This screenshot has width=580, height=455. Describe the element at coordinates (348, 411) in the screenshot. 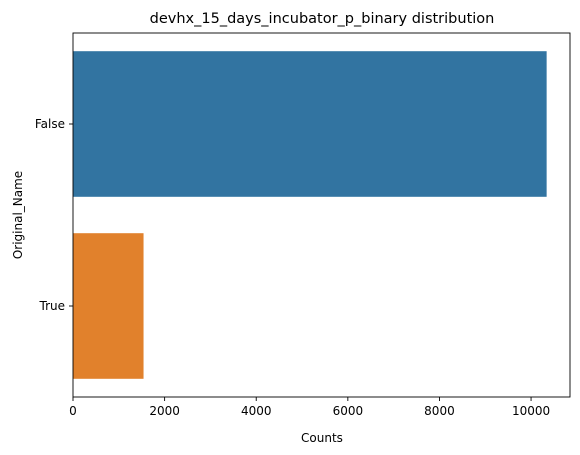

I see `x-tick-label: 6000` at that location.